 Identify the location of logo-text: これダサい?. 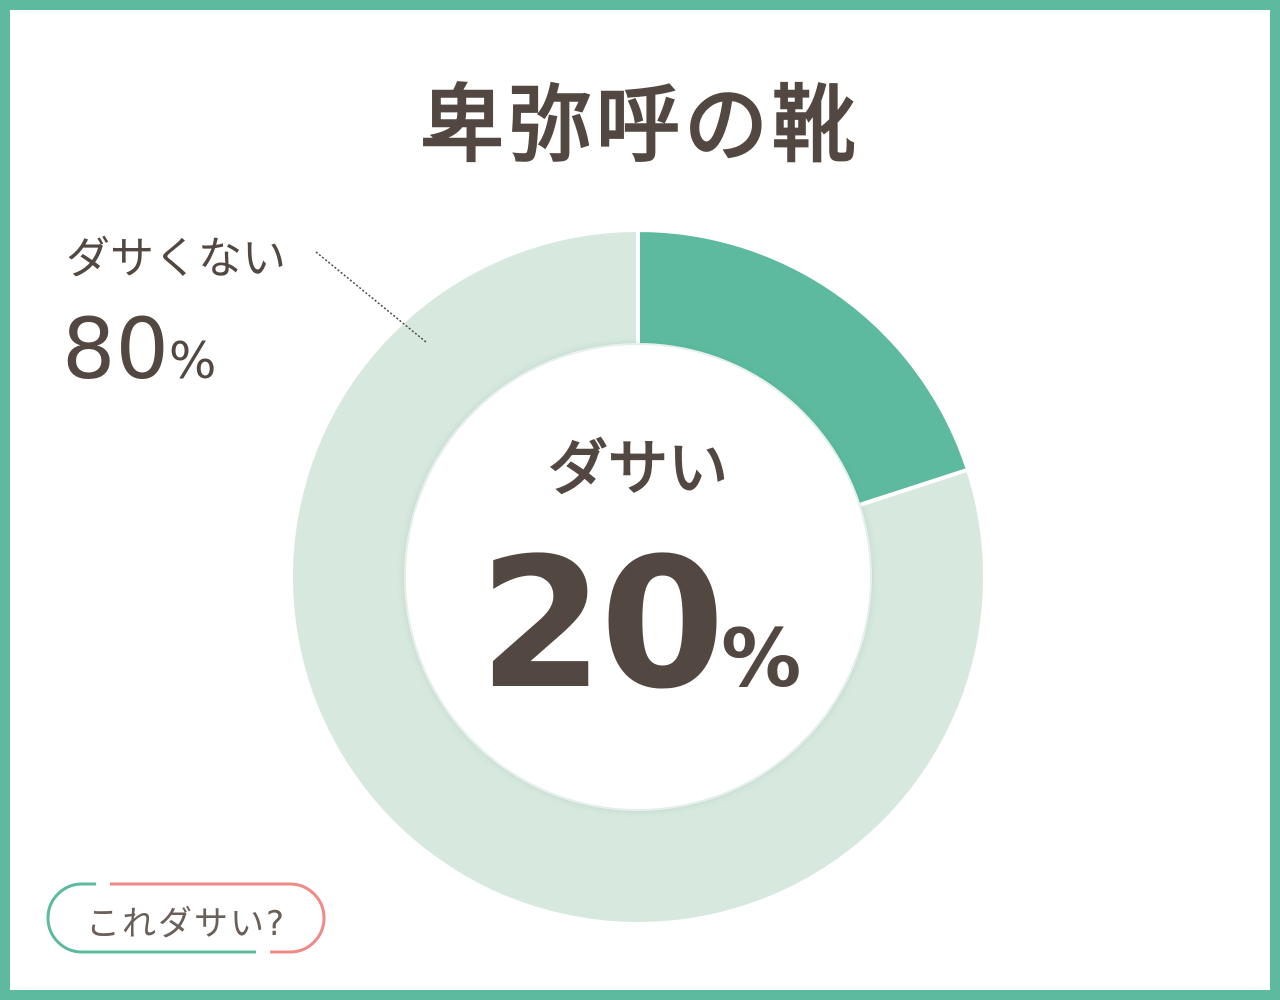
(186, 924).